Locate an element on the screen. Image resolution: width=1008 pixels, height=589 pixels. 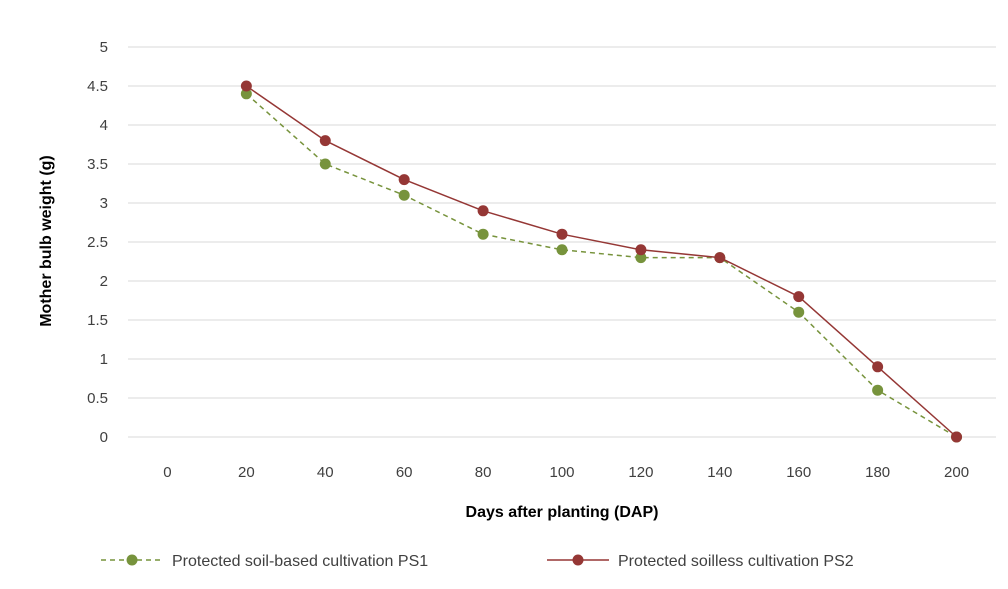
y-tick-label: 2 is located at coordinates (104, 281).